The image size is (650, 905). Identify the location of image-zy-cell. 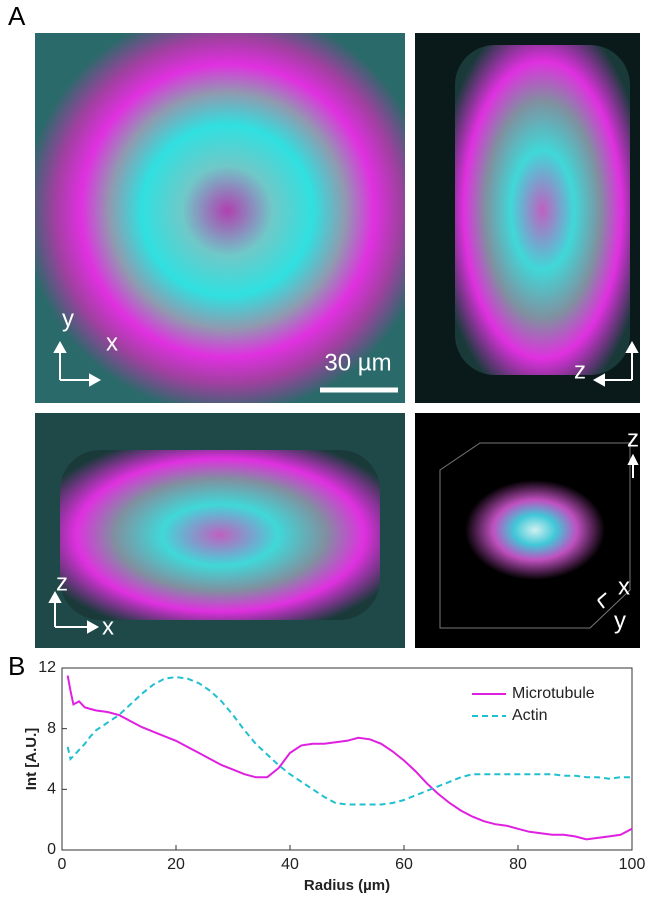
(542, 210).